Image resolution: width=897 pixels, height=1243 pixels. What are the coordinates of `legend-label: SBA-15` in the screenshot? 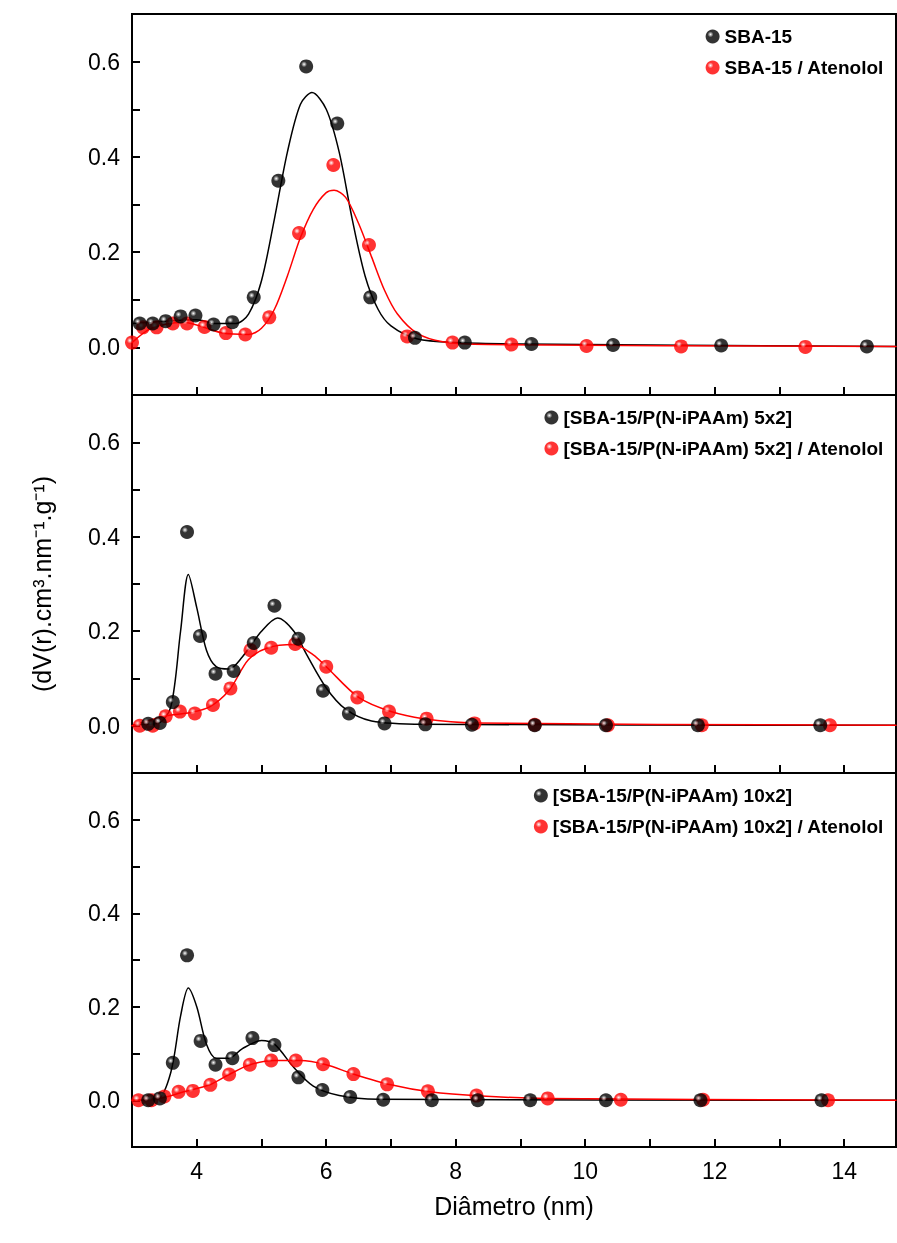 It's located at (758, 36).